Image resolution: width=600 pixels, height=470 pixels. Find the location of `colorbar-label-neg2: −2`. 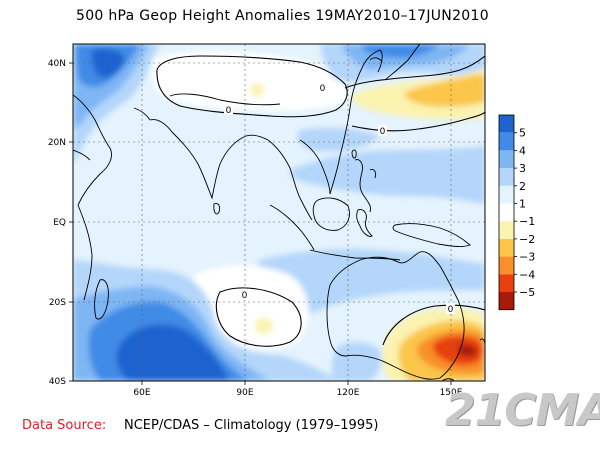

colorbar-label-neg2: −2 is located at coordinates (527, 239).